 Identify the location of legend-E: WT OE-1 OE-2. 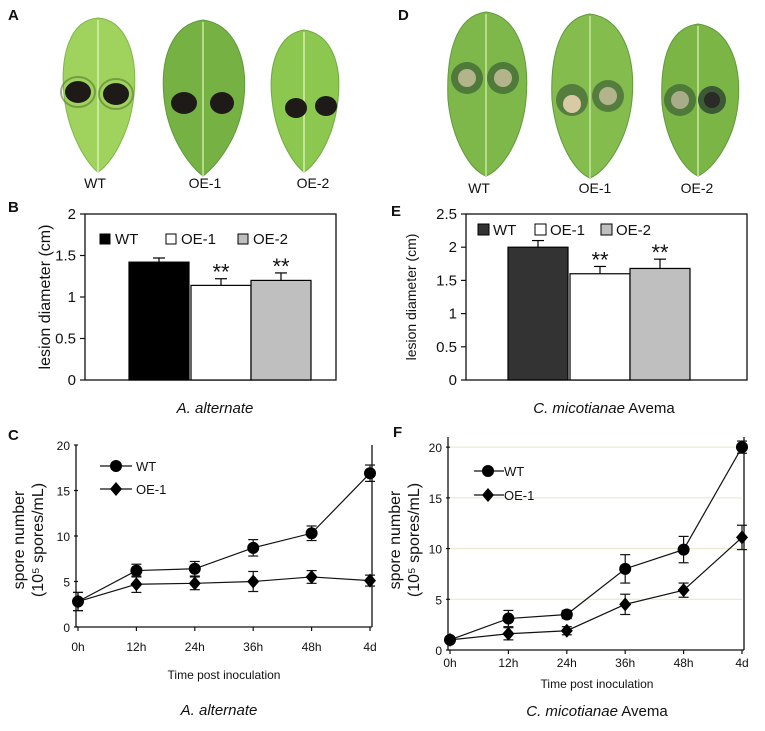
(564, 230).